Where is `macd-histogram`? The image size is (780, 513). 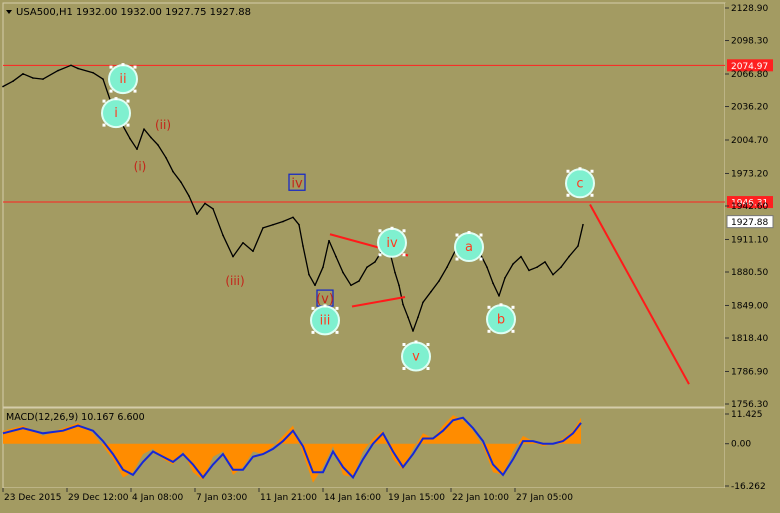
macd-histogram is located at coordinates (292, 449).